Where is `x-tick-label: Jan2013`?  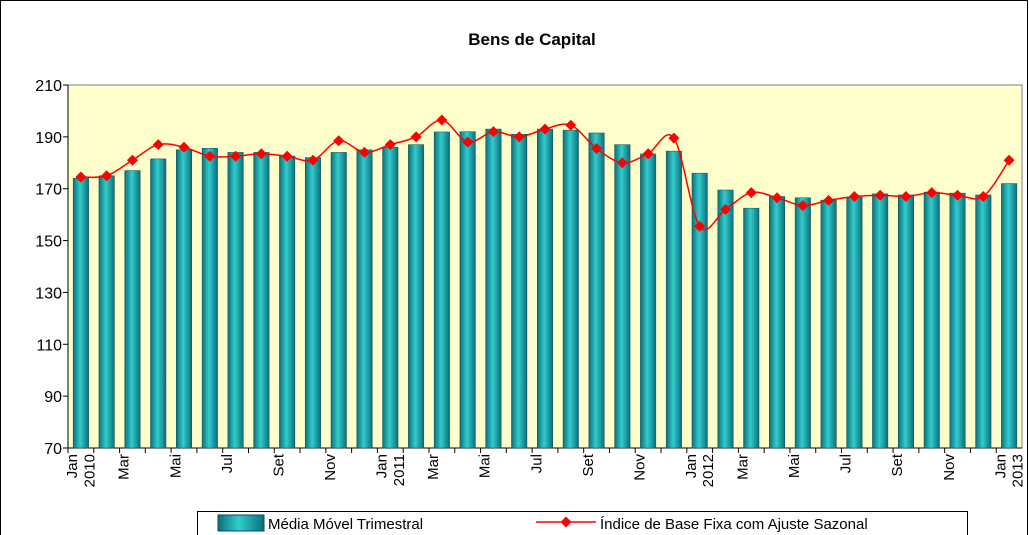 x-tick-label: Jan2013 is located at coordinates (1009, 470).